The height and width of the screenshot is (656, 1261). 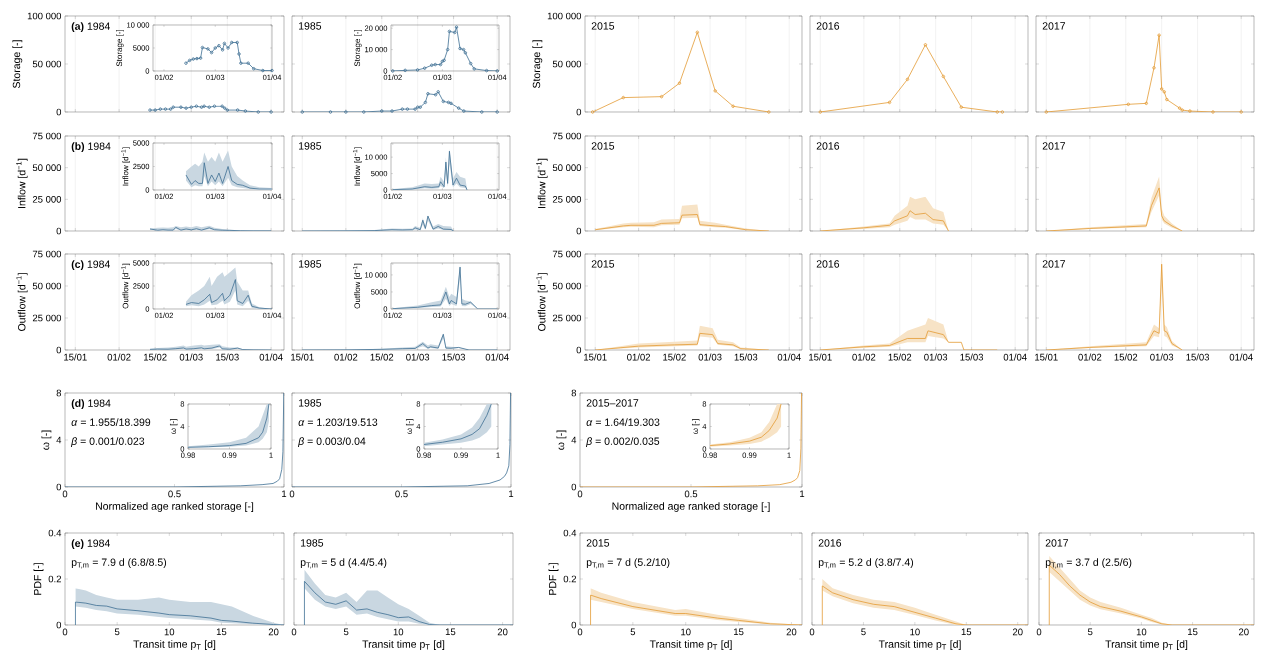 I want to click on y-axis-title: Storage [-], so click(x=17, y=64).